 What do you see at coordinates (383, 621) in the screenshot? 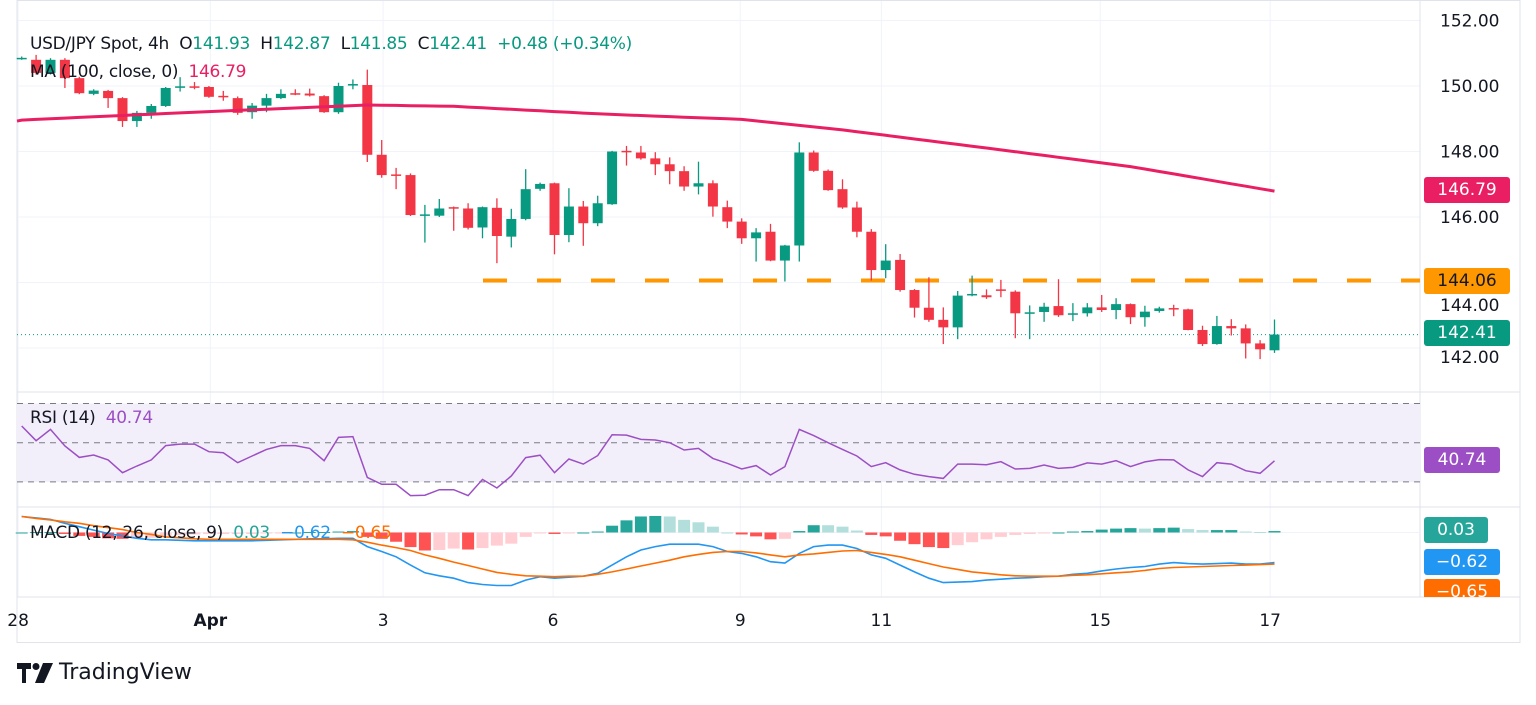
I see `time-tick-label: 3` at bounding box center [383, 621].